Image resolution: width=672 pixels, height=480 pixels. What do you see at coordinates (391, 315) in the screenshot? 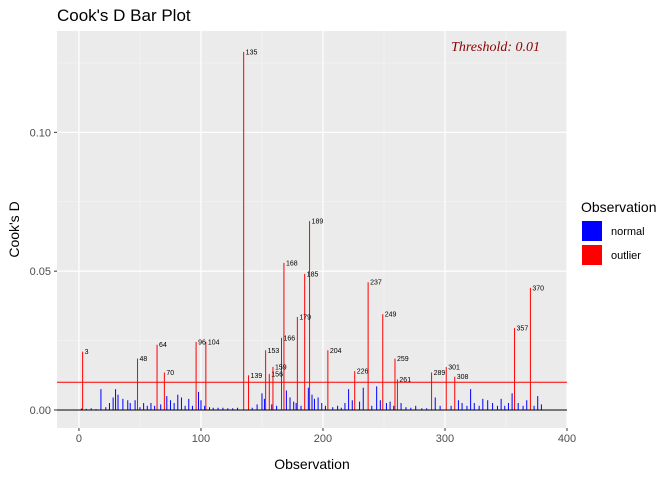
I see `observation-label: 249` at bounding box center [391, 315].